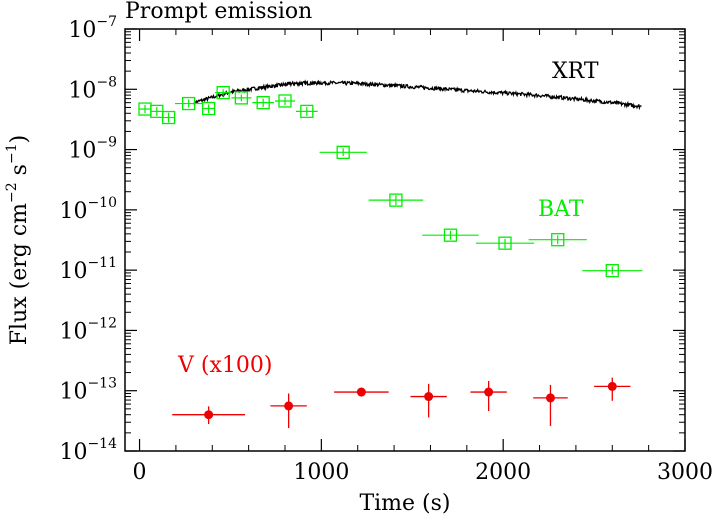 This screenshot has height=519, width=714. I want to click on series-label-v: V (x100), so click(224, 365).